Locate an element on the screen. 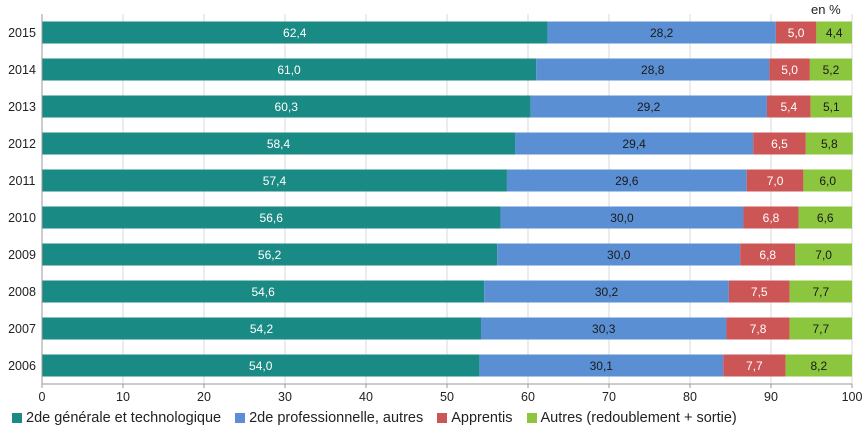 The height and width of the screenshot is (433, 868). data-label: 7,5 is located at coordinates (759, 292).